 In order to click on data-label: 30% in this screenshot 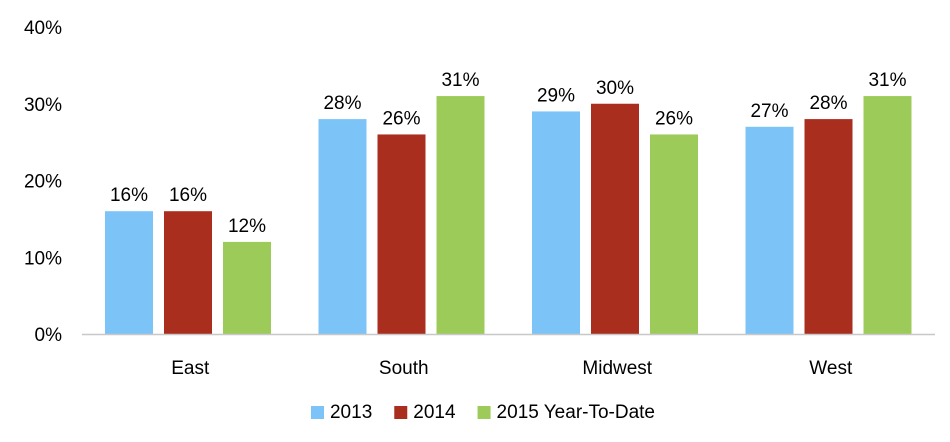, I will do `click(615, 88)`.